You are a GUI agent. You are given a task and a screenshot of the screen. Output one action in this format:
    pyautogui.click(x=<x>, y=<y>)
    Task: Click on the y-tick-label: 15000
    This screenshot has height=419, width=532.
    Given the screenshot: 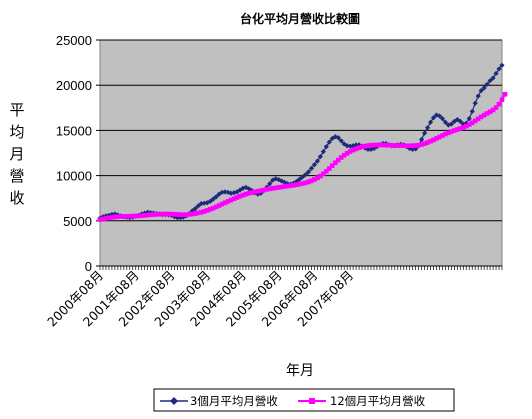 What is the action you would take?
    pyautogui.click(x=74, y=130)
    